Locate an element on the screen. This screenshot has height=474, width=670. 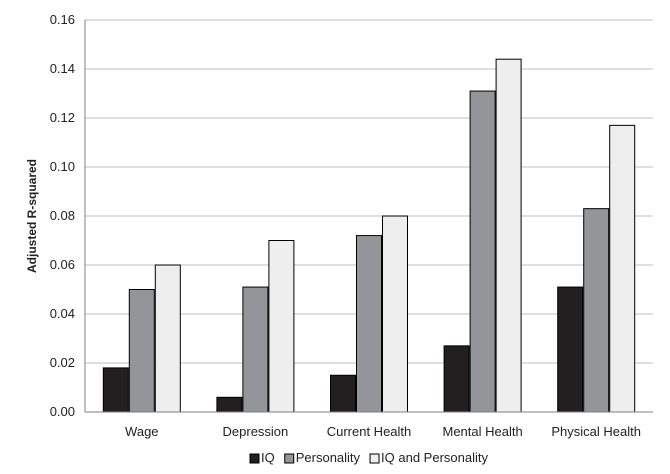
bar-iq-physical-health is located at coordinates (570, 349).